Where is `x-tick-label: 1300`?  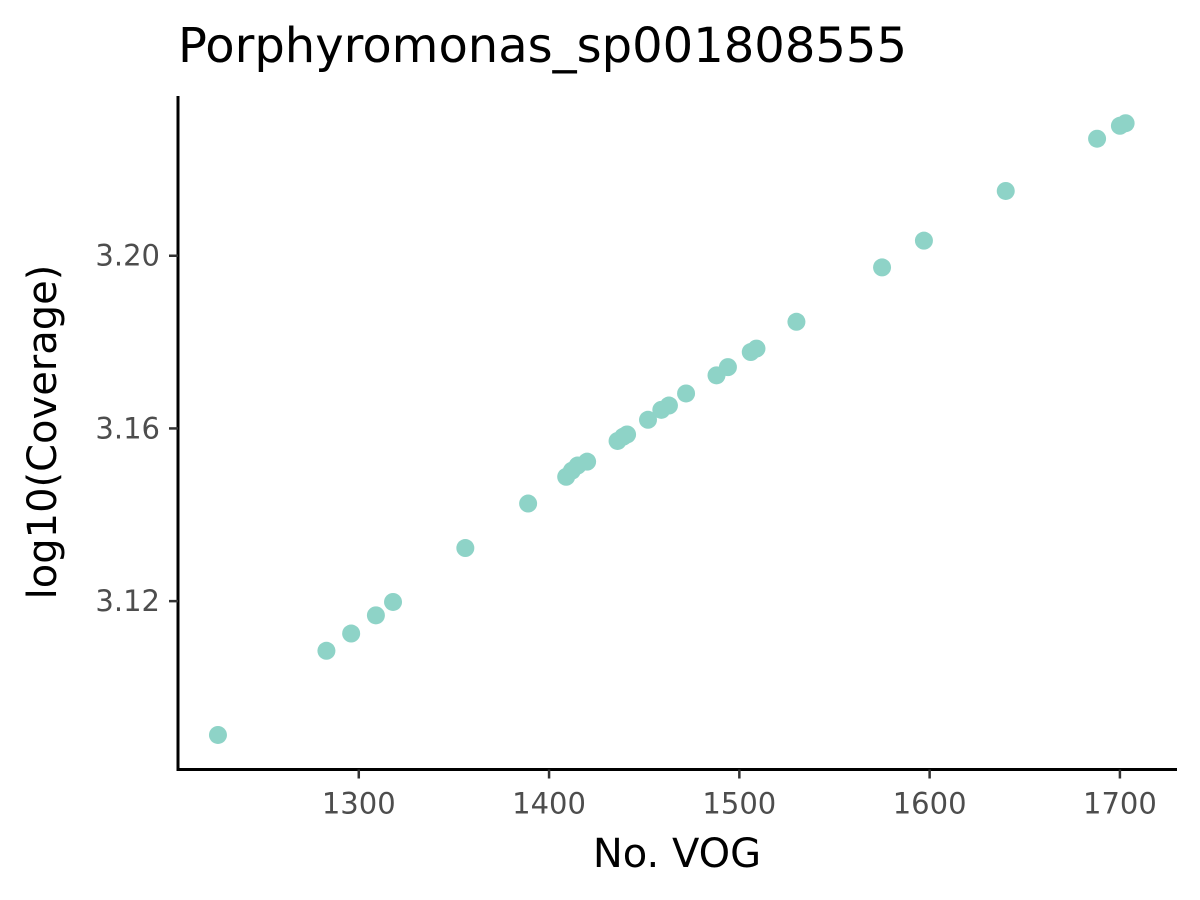 x-tick-label: 1300 is located at coordinates (359, 804).